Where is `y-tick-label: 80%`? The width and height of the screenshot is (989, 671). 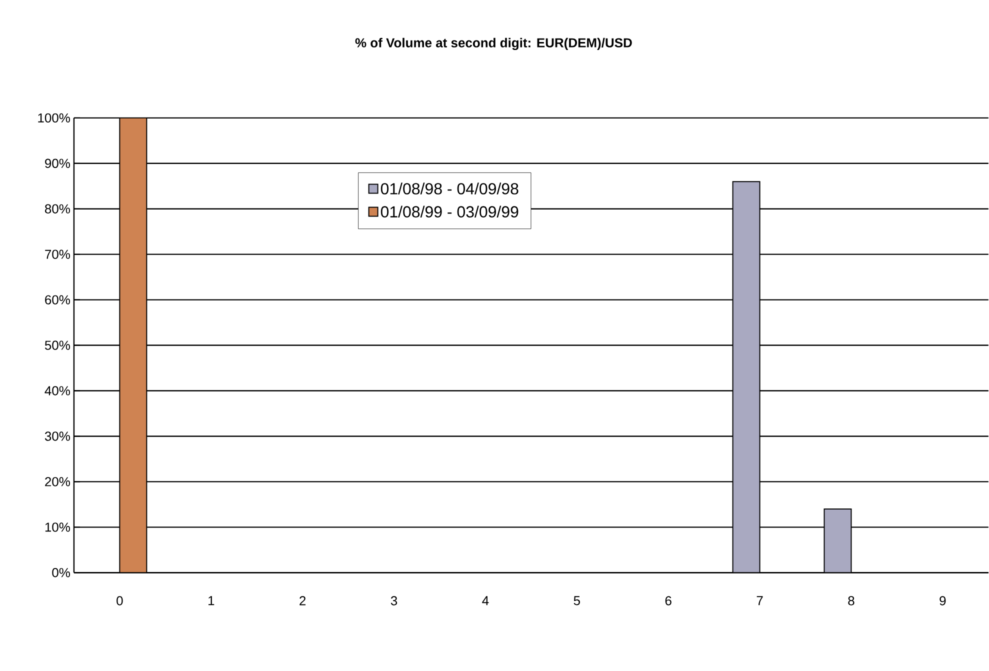
y-tick-label: 80% is located at coordinates (57, 209).